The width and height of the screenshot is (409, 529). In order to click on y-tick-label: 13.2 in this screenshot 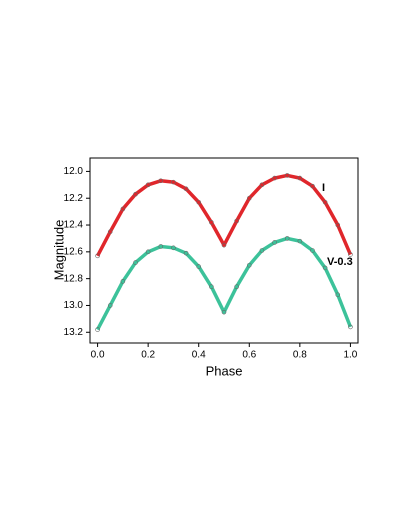, I will do `click(74, 332)`.